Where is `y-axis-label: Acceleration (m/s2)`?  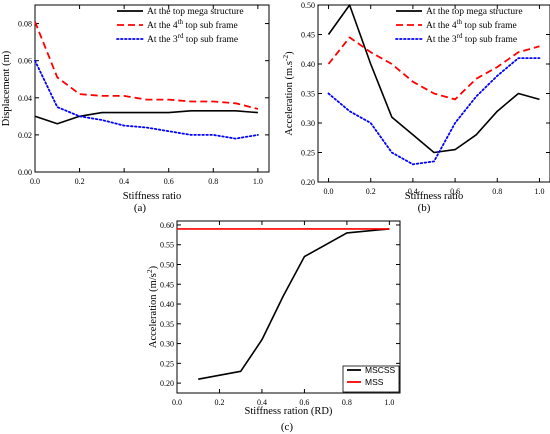 y-axis-label: Acceleration (m/s2) is located at coordinates (152, 306).